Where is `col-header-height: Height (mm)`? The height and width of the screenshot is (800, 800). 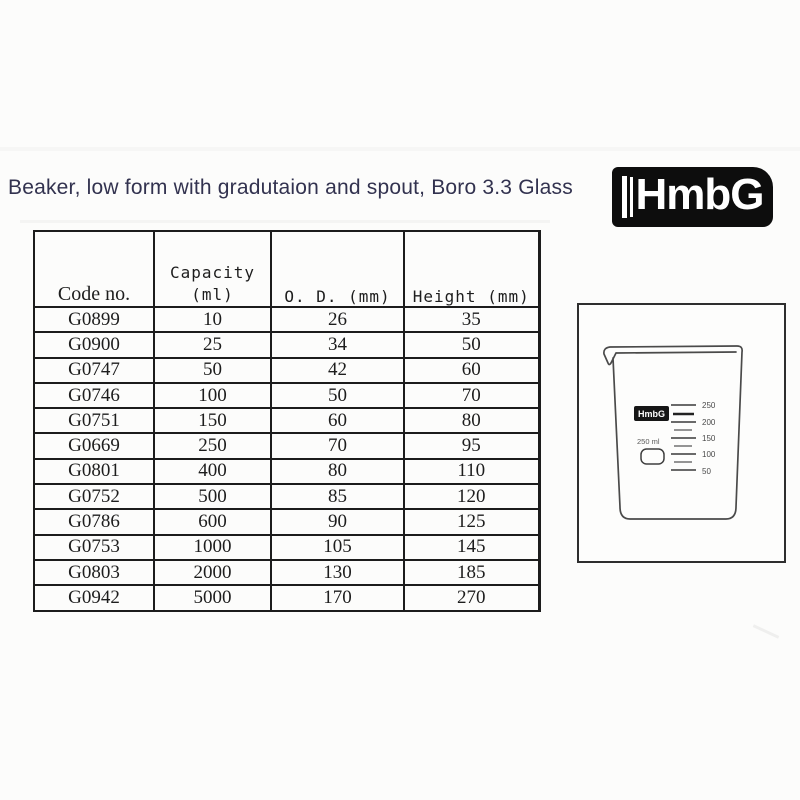
col-header-height: Height (mm) is located at coordinates (472, 269).